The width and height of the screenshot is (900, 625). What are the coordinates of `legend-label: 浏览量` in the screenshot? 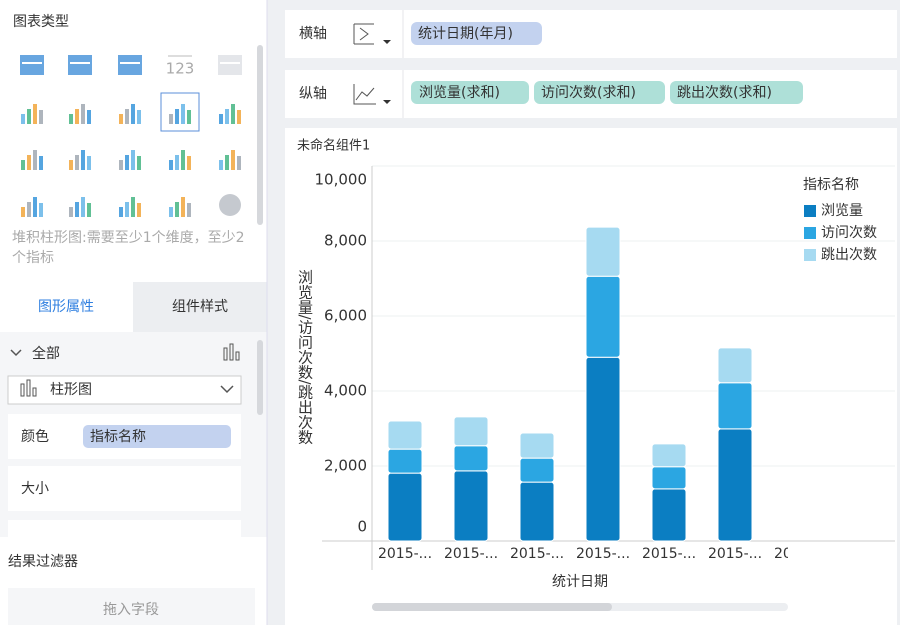 It's located at (842, 211).